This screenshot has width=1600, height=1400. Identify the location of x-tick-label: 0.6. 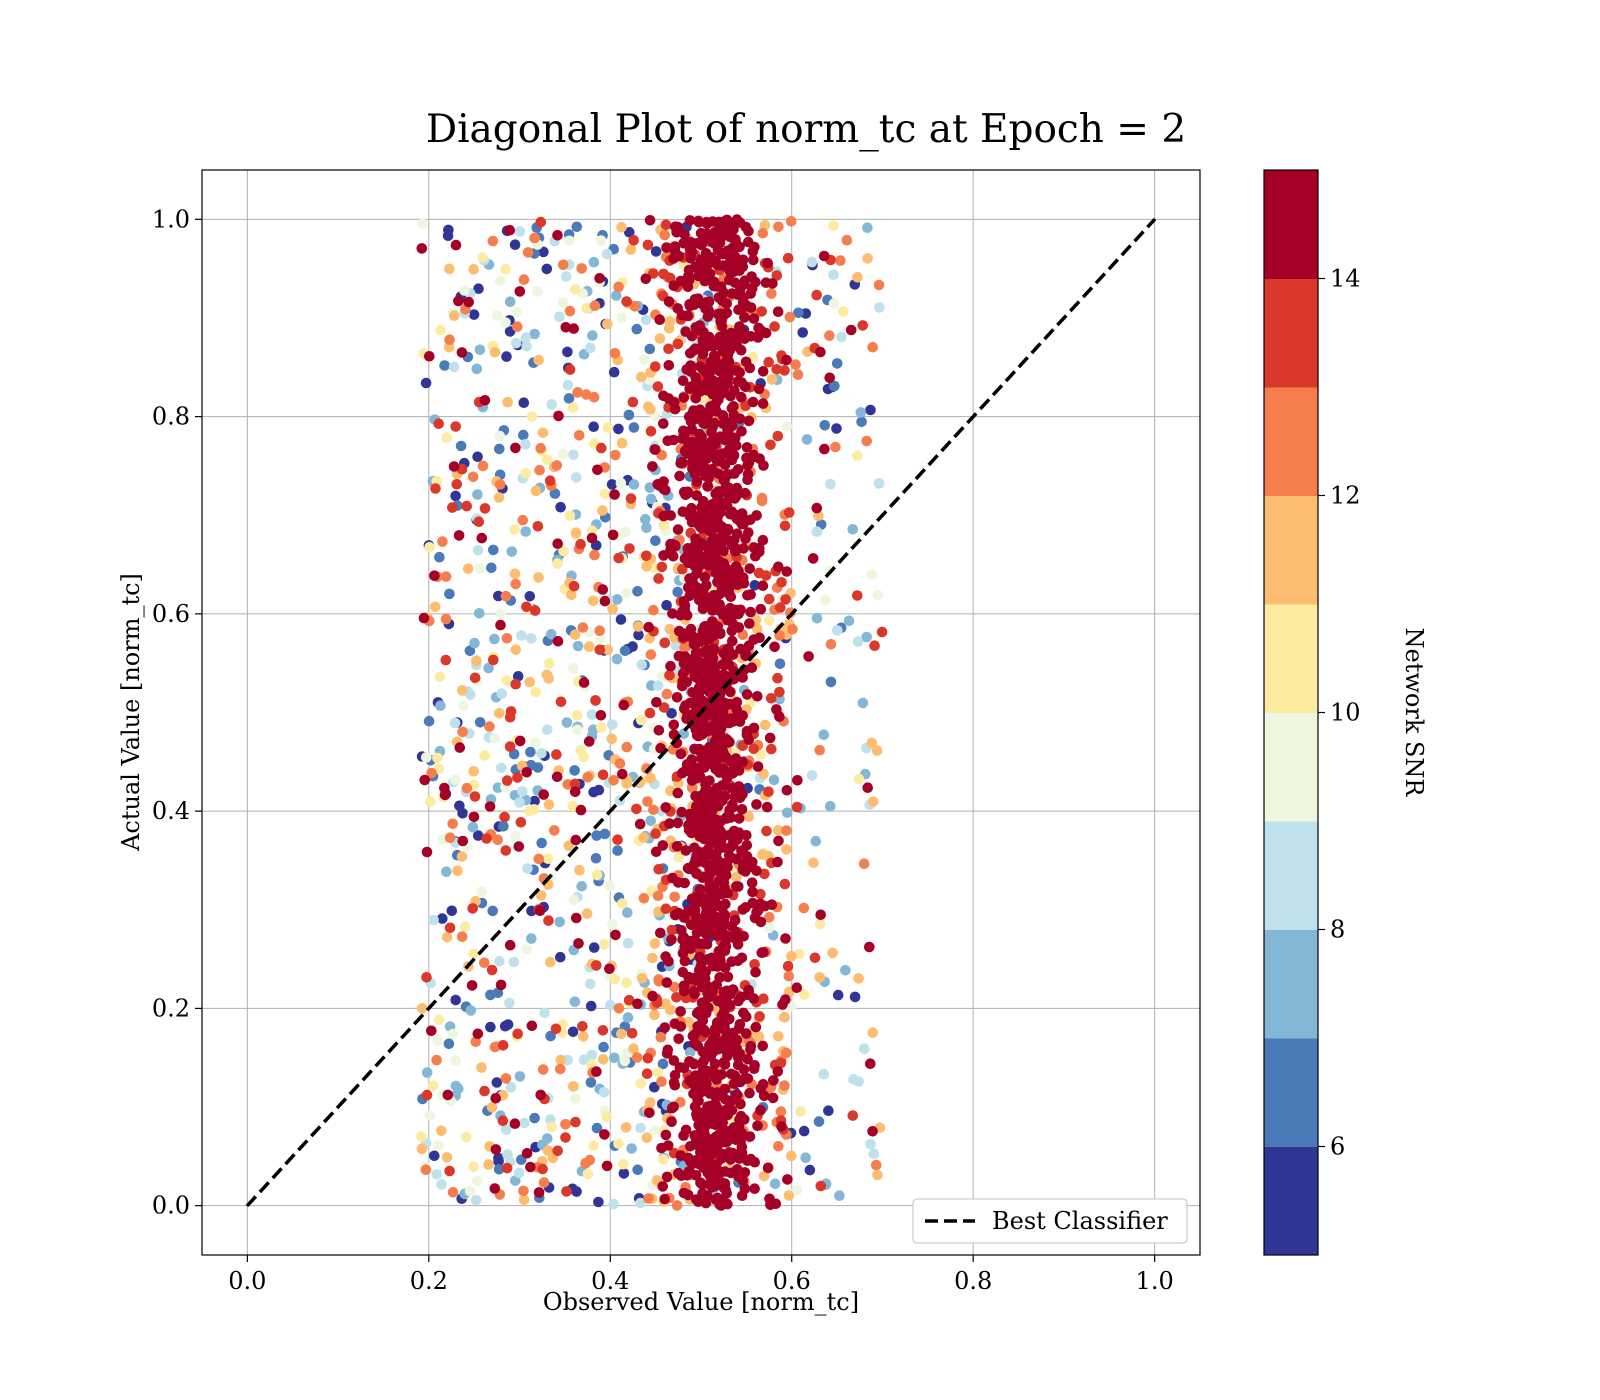
(792, 1281).